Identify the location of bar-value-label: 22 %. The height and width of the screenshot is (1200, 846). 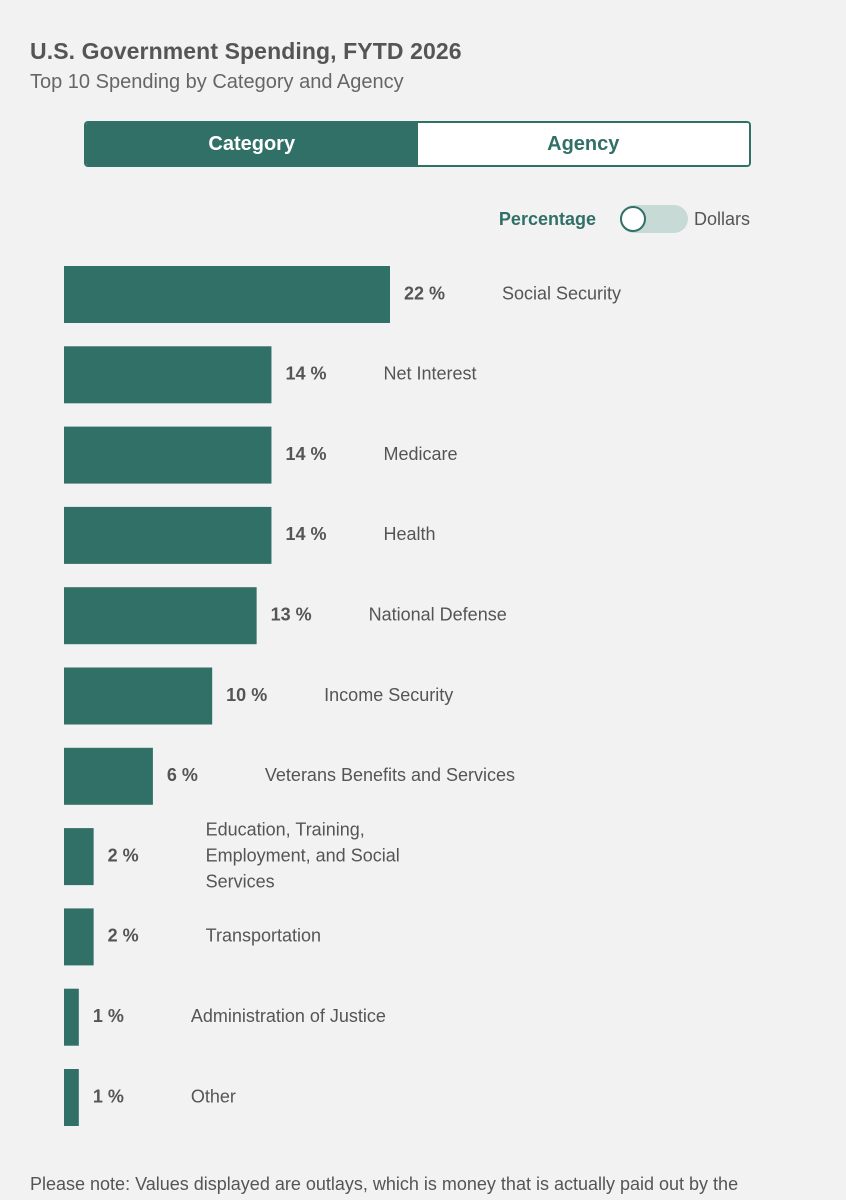
(424, 293).